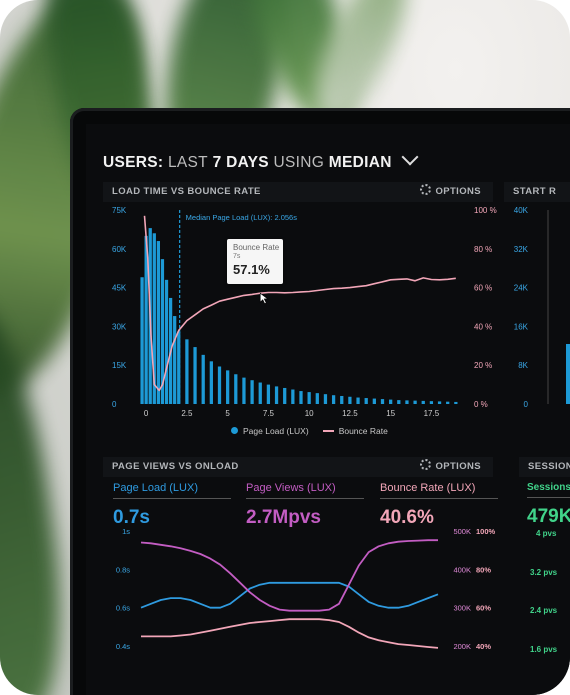 The width and height of the screenshot is (570, 695). I want to click on load-panel-options: OPTIONS, so click(450, 192).